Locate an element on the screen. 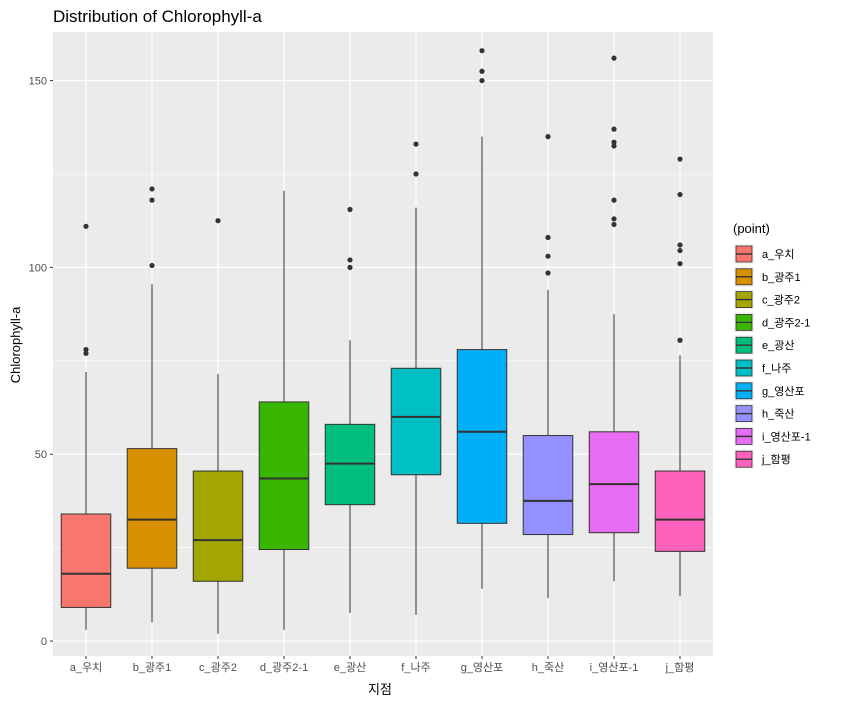 This screenshot has width=848, height=703. legend-label: a_우치 is located at coordinates (778, 254).